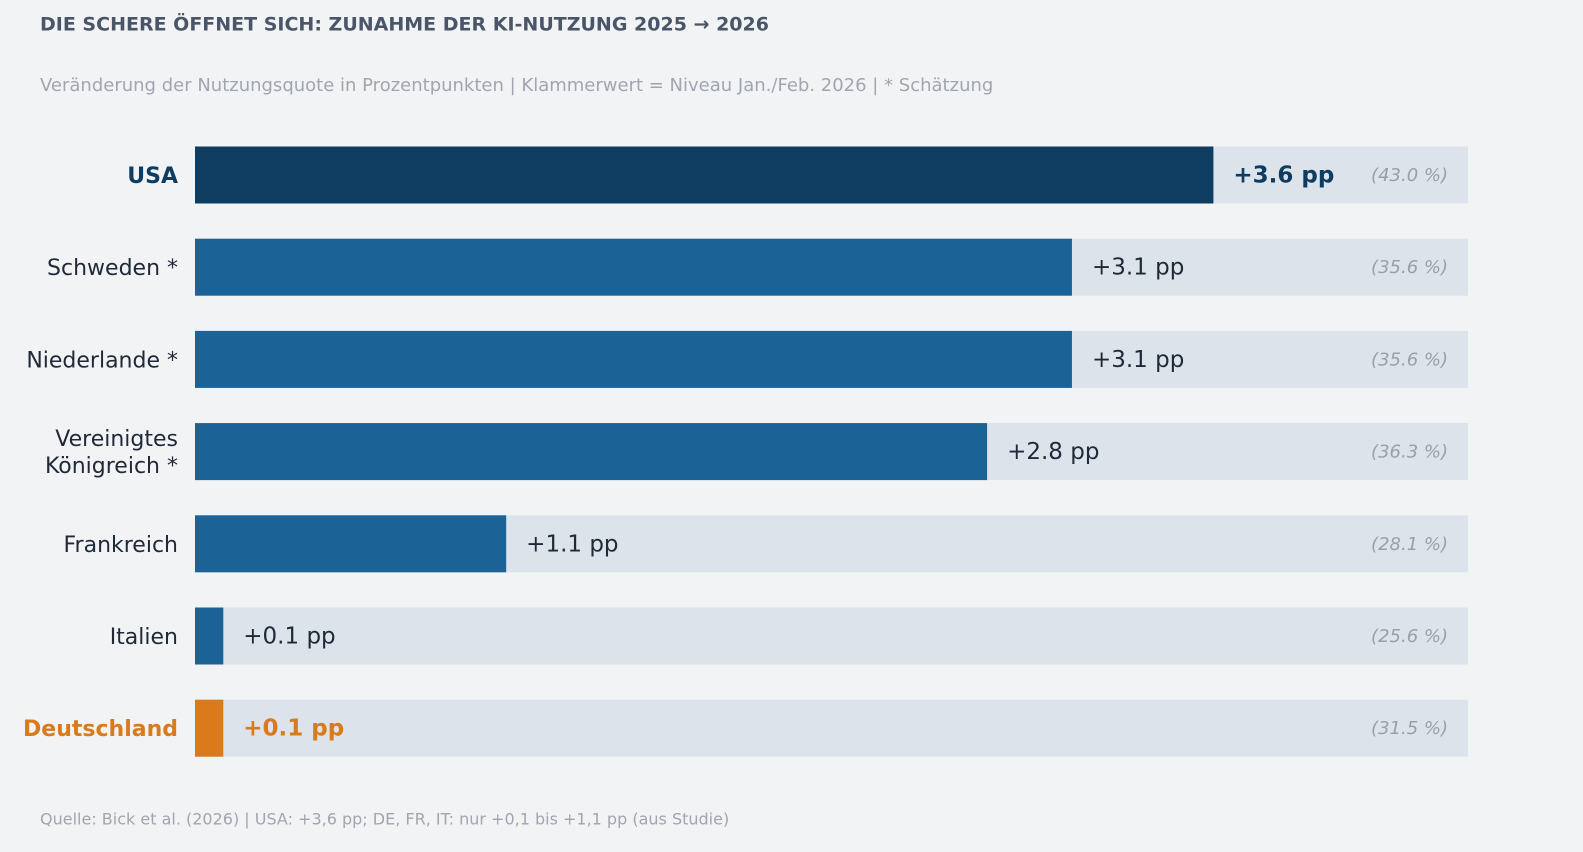 This screenshot has width=1583, height=852. What do you see at coordinates (1409, 544) in the screenshot?
I see `level-label: (28.1 %)` at bounding box center [1409, 544].